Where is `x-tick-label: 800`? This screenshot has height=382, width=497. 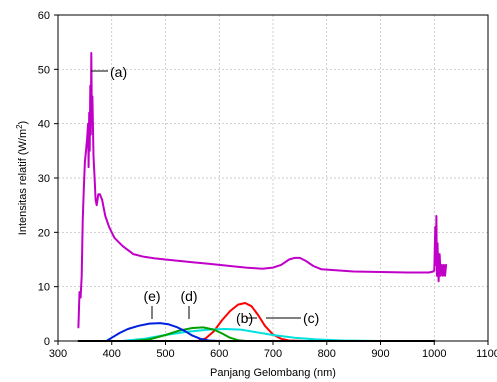 x-tick-label: 800 is located at coordinates (327, 354).